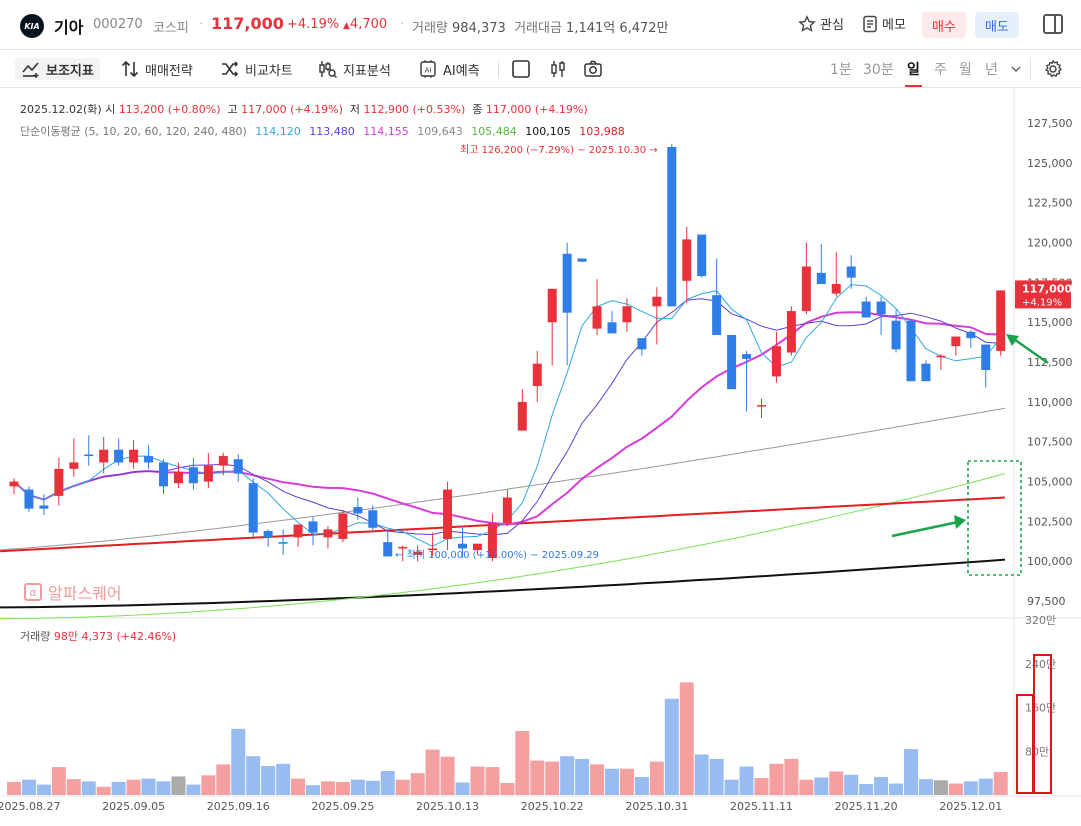 Image resolution: width=1081 pixels, height=826 pixels. What do you see at coordinates (447, 806) in the screenshot?
I see `x-tick-label: 2025.10.13` at bounding box center [447, 806].